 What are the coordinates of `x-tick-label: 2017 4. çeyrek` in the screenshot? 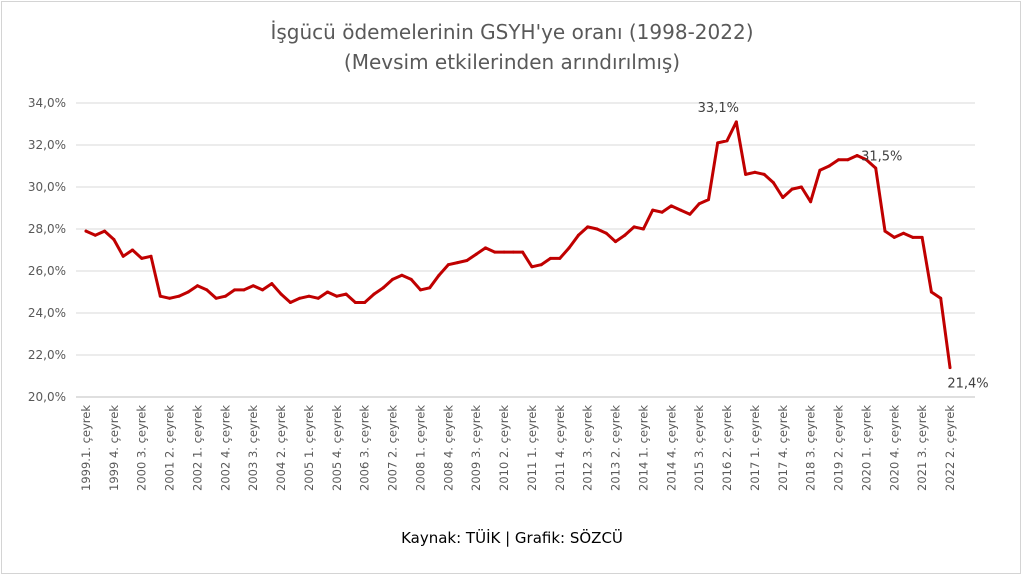 It's located at (783, 448).